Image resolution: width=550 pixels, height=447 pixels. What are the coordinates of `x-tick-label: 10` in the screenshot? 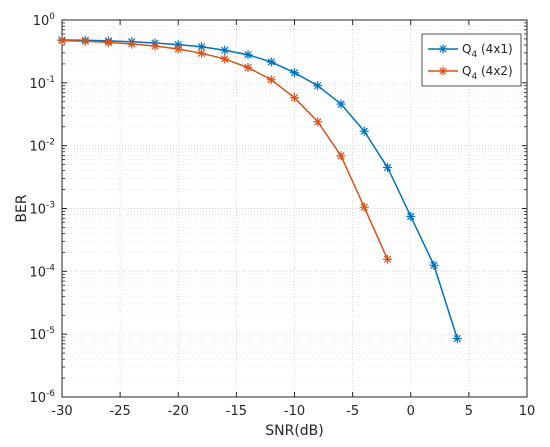 It's located at (527, 411).